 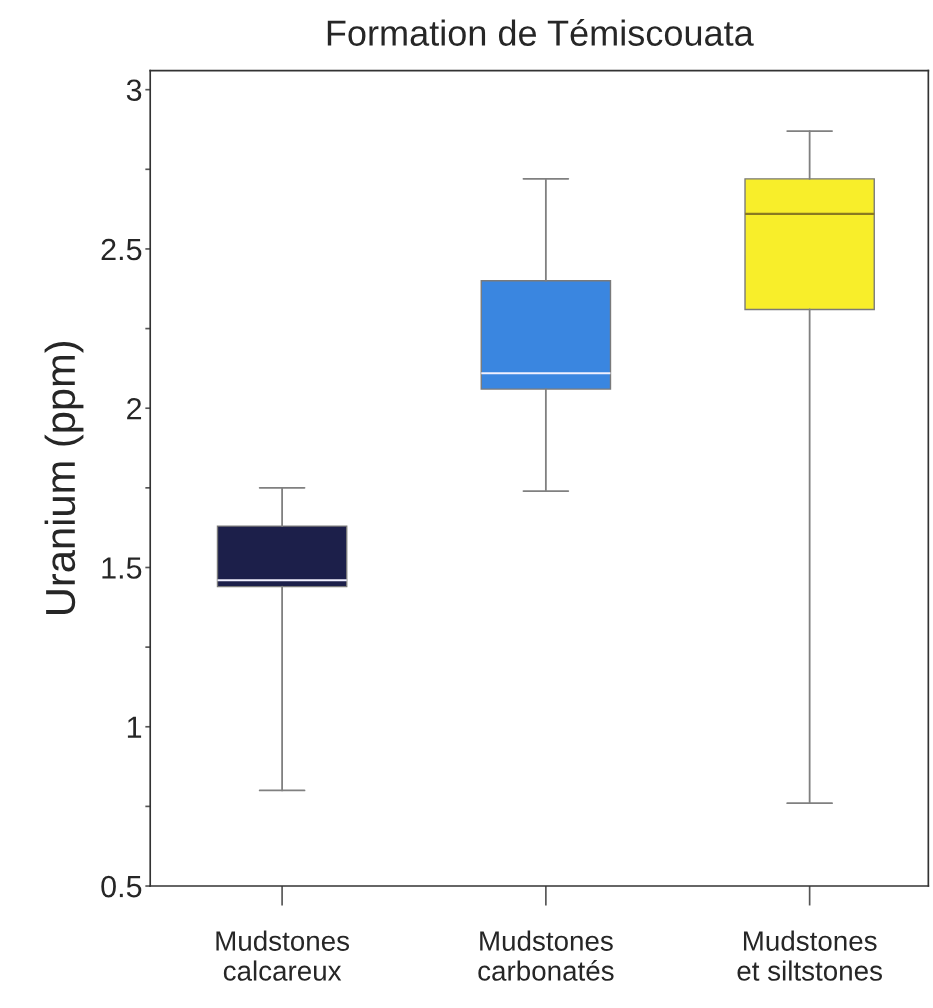 I want to click on y-tick-label: 1.5, so click(x=122, y=568).